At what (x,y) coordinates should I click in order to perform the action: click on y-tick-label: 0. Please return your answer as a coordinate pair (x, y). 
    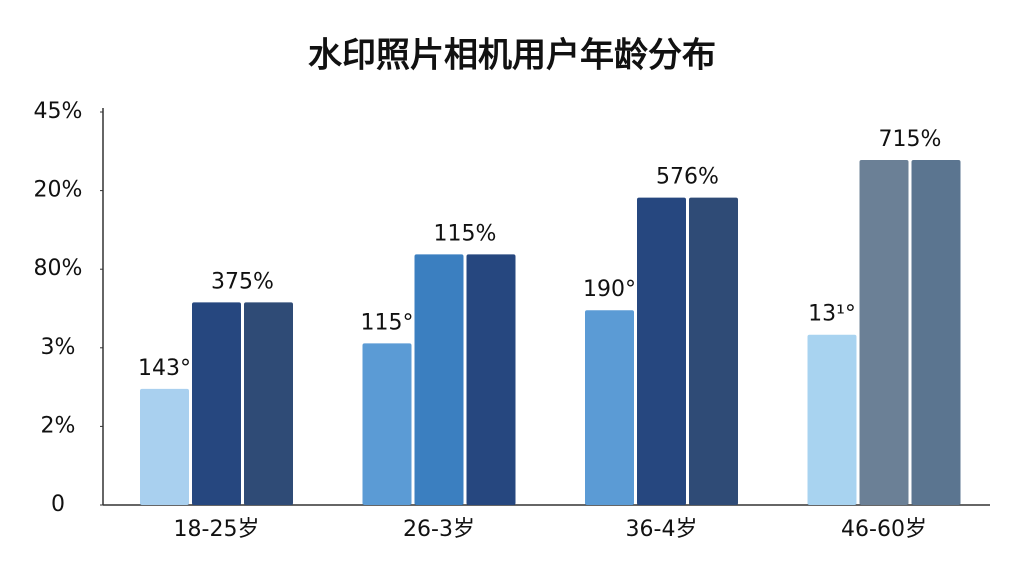
    Looking at the image, I should click on (58, 504).